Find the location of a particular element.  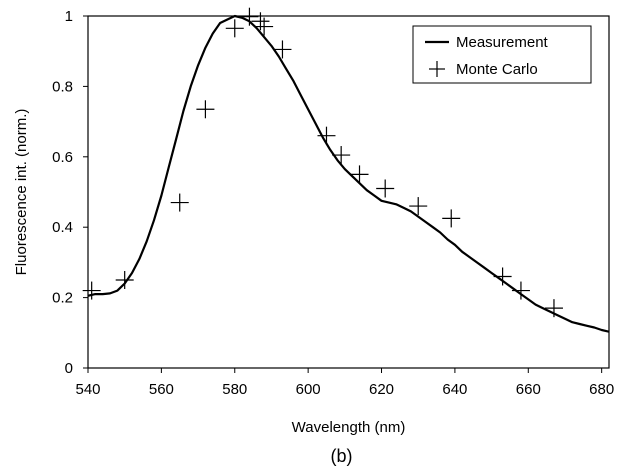

x-tick-label: 660 is located at coordinates (528, 389).